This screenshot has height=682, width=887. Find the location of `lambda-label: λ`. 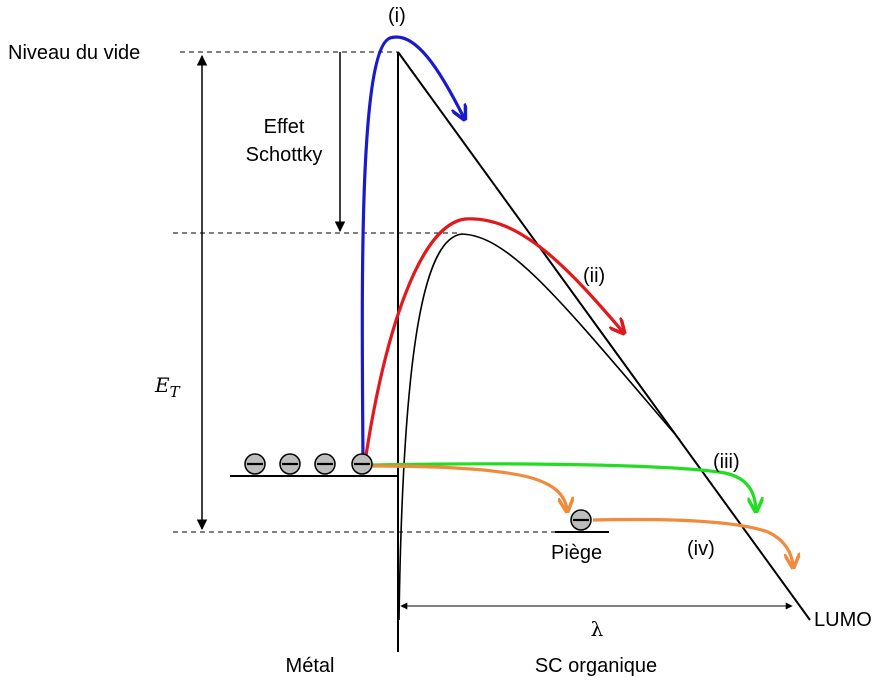

lambda-label: λ is located at coordinates (597, 629).